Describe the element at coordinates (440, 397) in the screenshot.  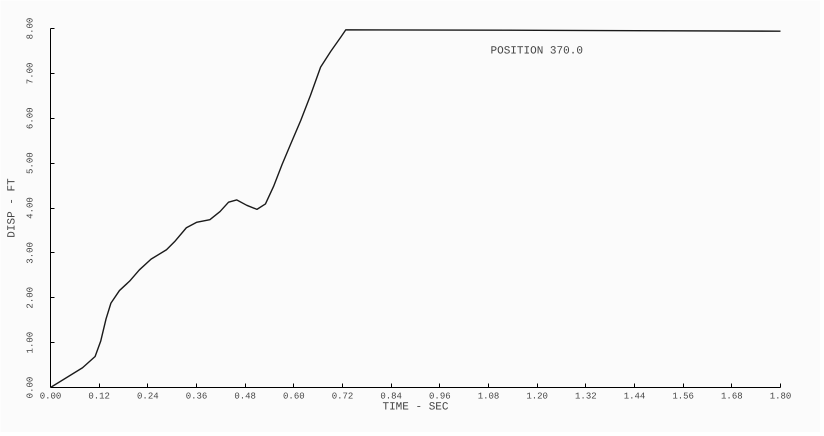
I see `x-tick-label: 0.96` at that location.